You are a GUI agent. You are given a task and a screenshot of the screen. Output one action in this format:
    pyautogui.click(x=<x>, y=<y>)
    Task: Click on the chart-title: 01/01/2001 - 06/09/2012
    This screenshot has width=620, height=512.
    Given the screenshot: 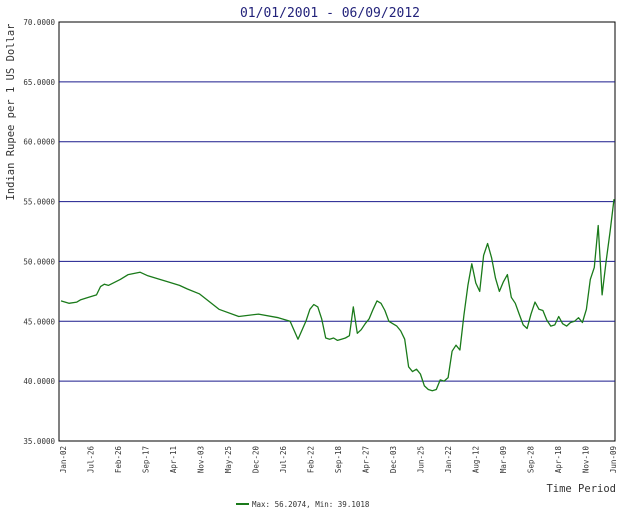 What is the action you would take?
    pyautogui.click(x=330, y=13)
    